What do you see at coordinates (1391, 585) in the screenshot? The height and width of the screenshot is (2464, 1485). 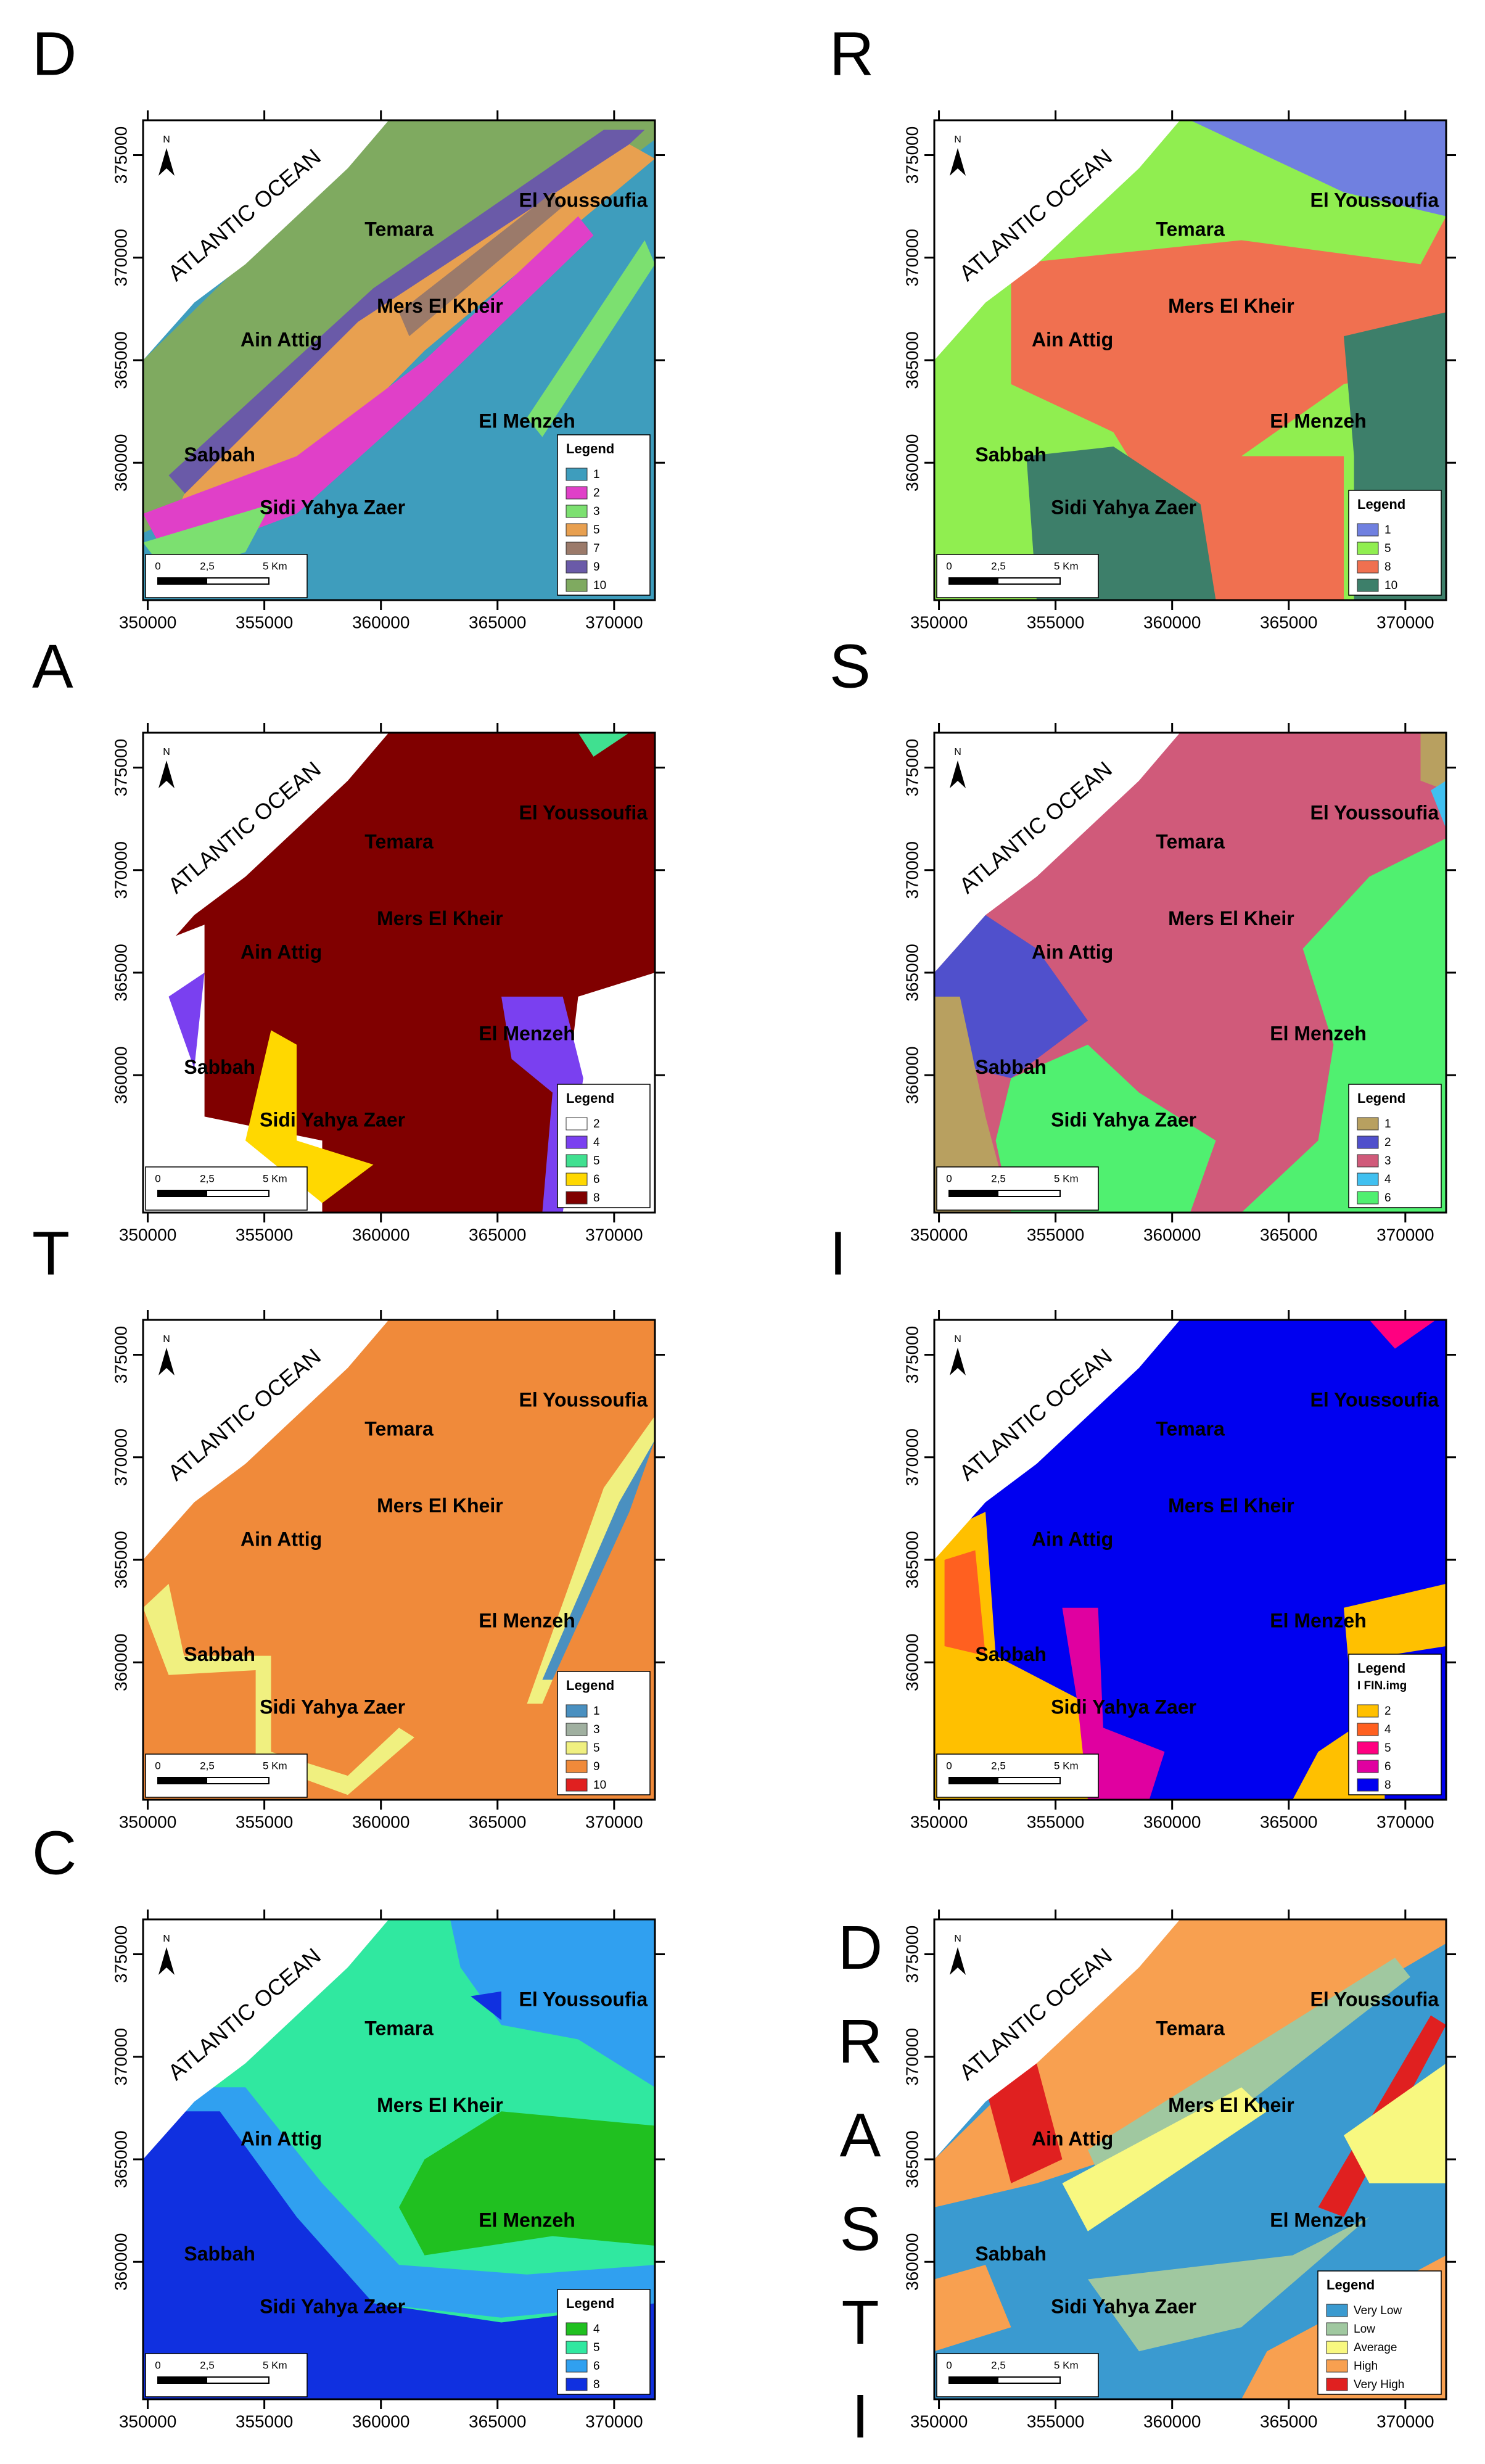 I see `legend-label: 10` at bounding box center [1391, 585].